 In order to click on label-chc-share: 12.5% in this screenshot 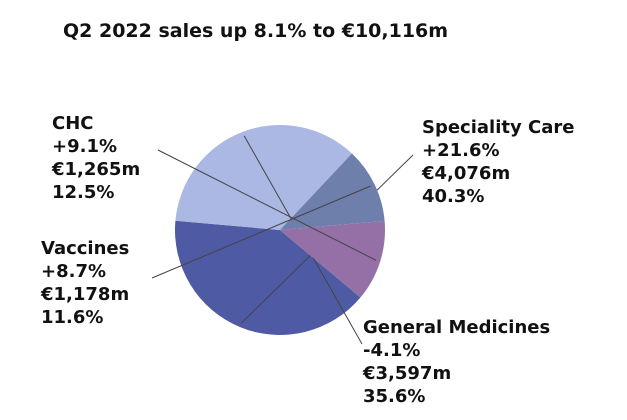, I will do `click(83, 192)`.